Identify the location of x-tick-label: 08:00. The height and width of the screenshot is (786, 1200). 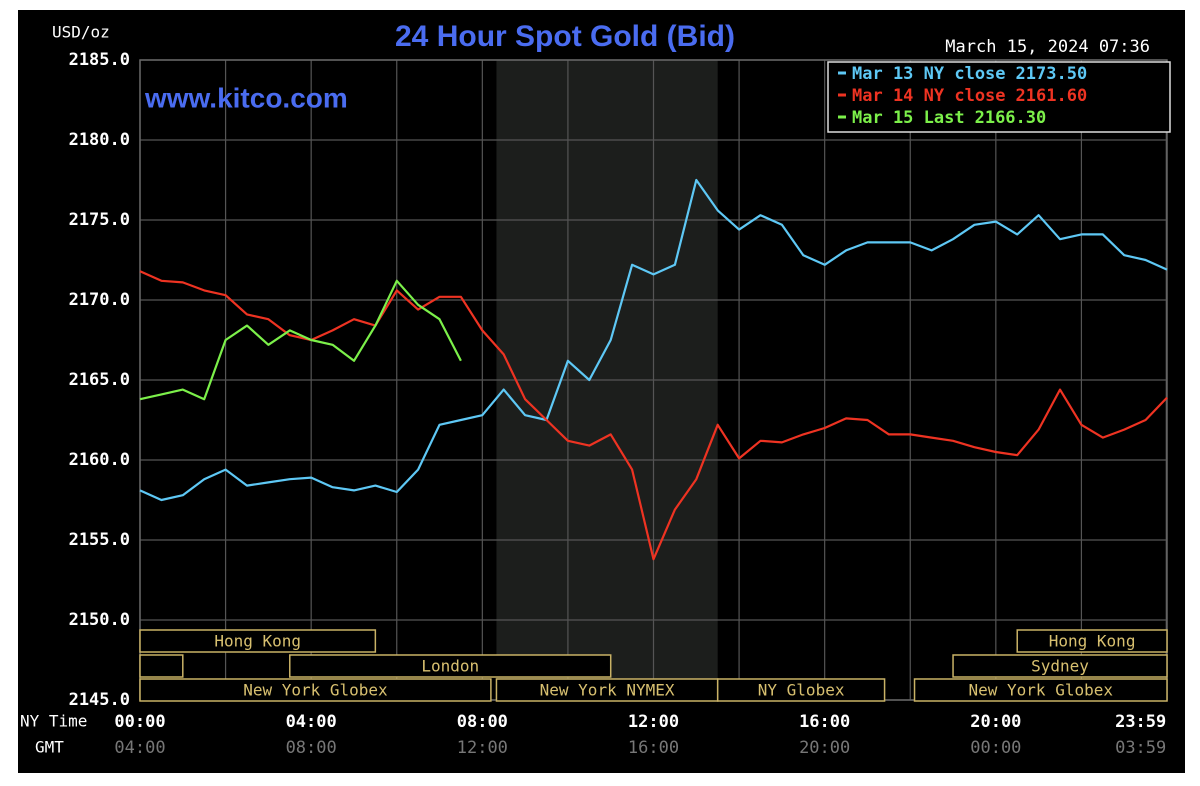
(482, 722).